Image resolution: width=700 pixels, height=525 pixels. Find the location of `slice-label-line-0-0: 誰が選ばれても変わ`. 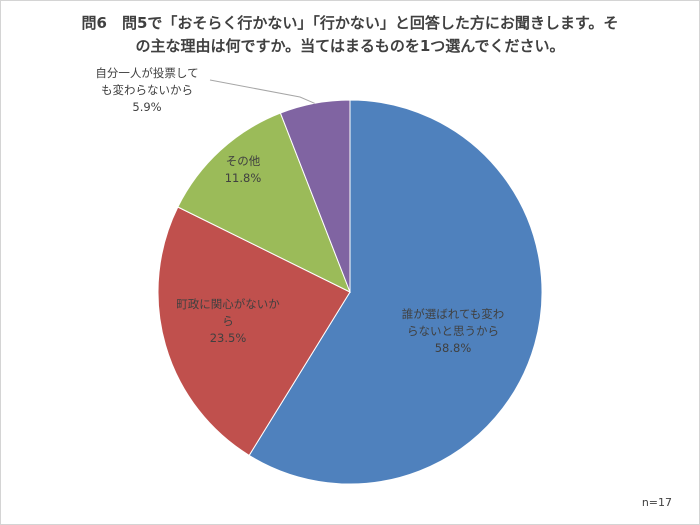

slice-label-line-0-0: 誰が選ばれても変わ is located at coordinates (453, 314).